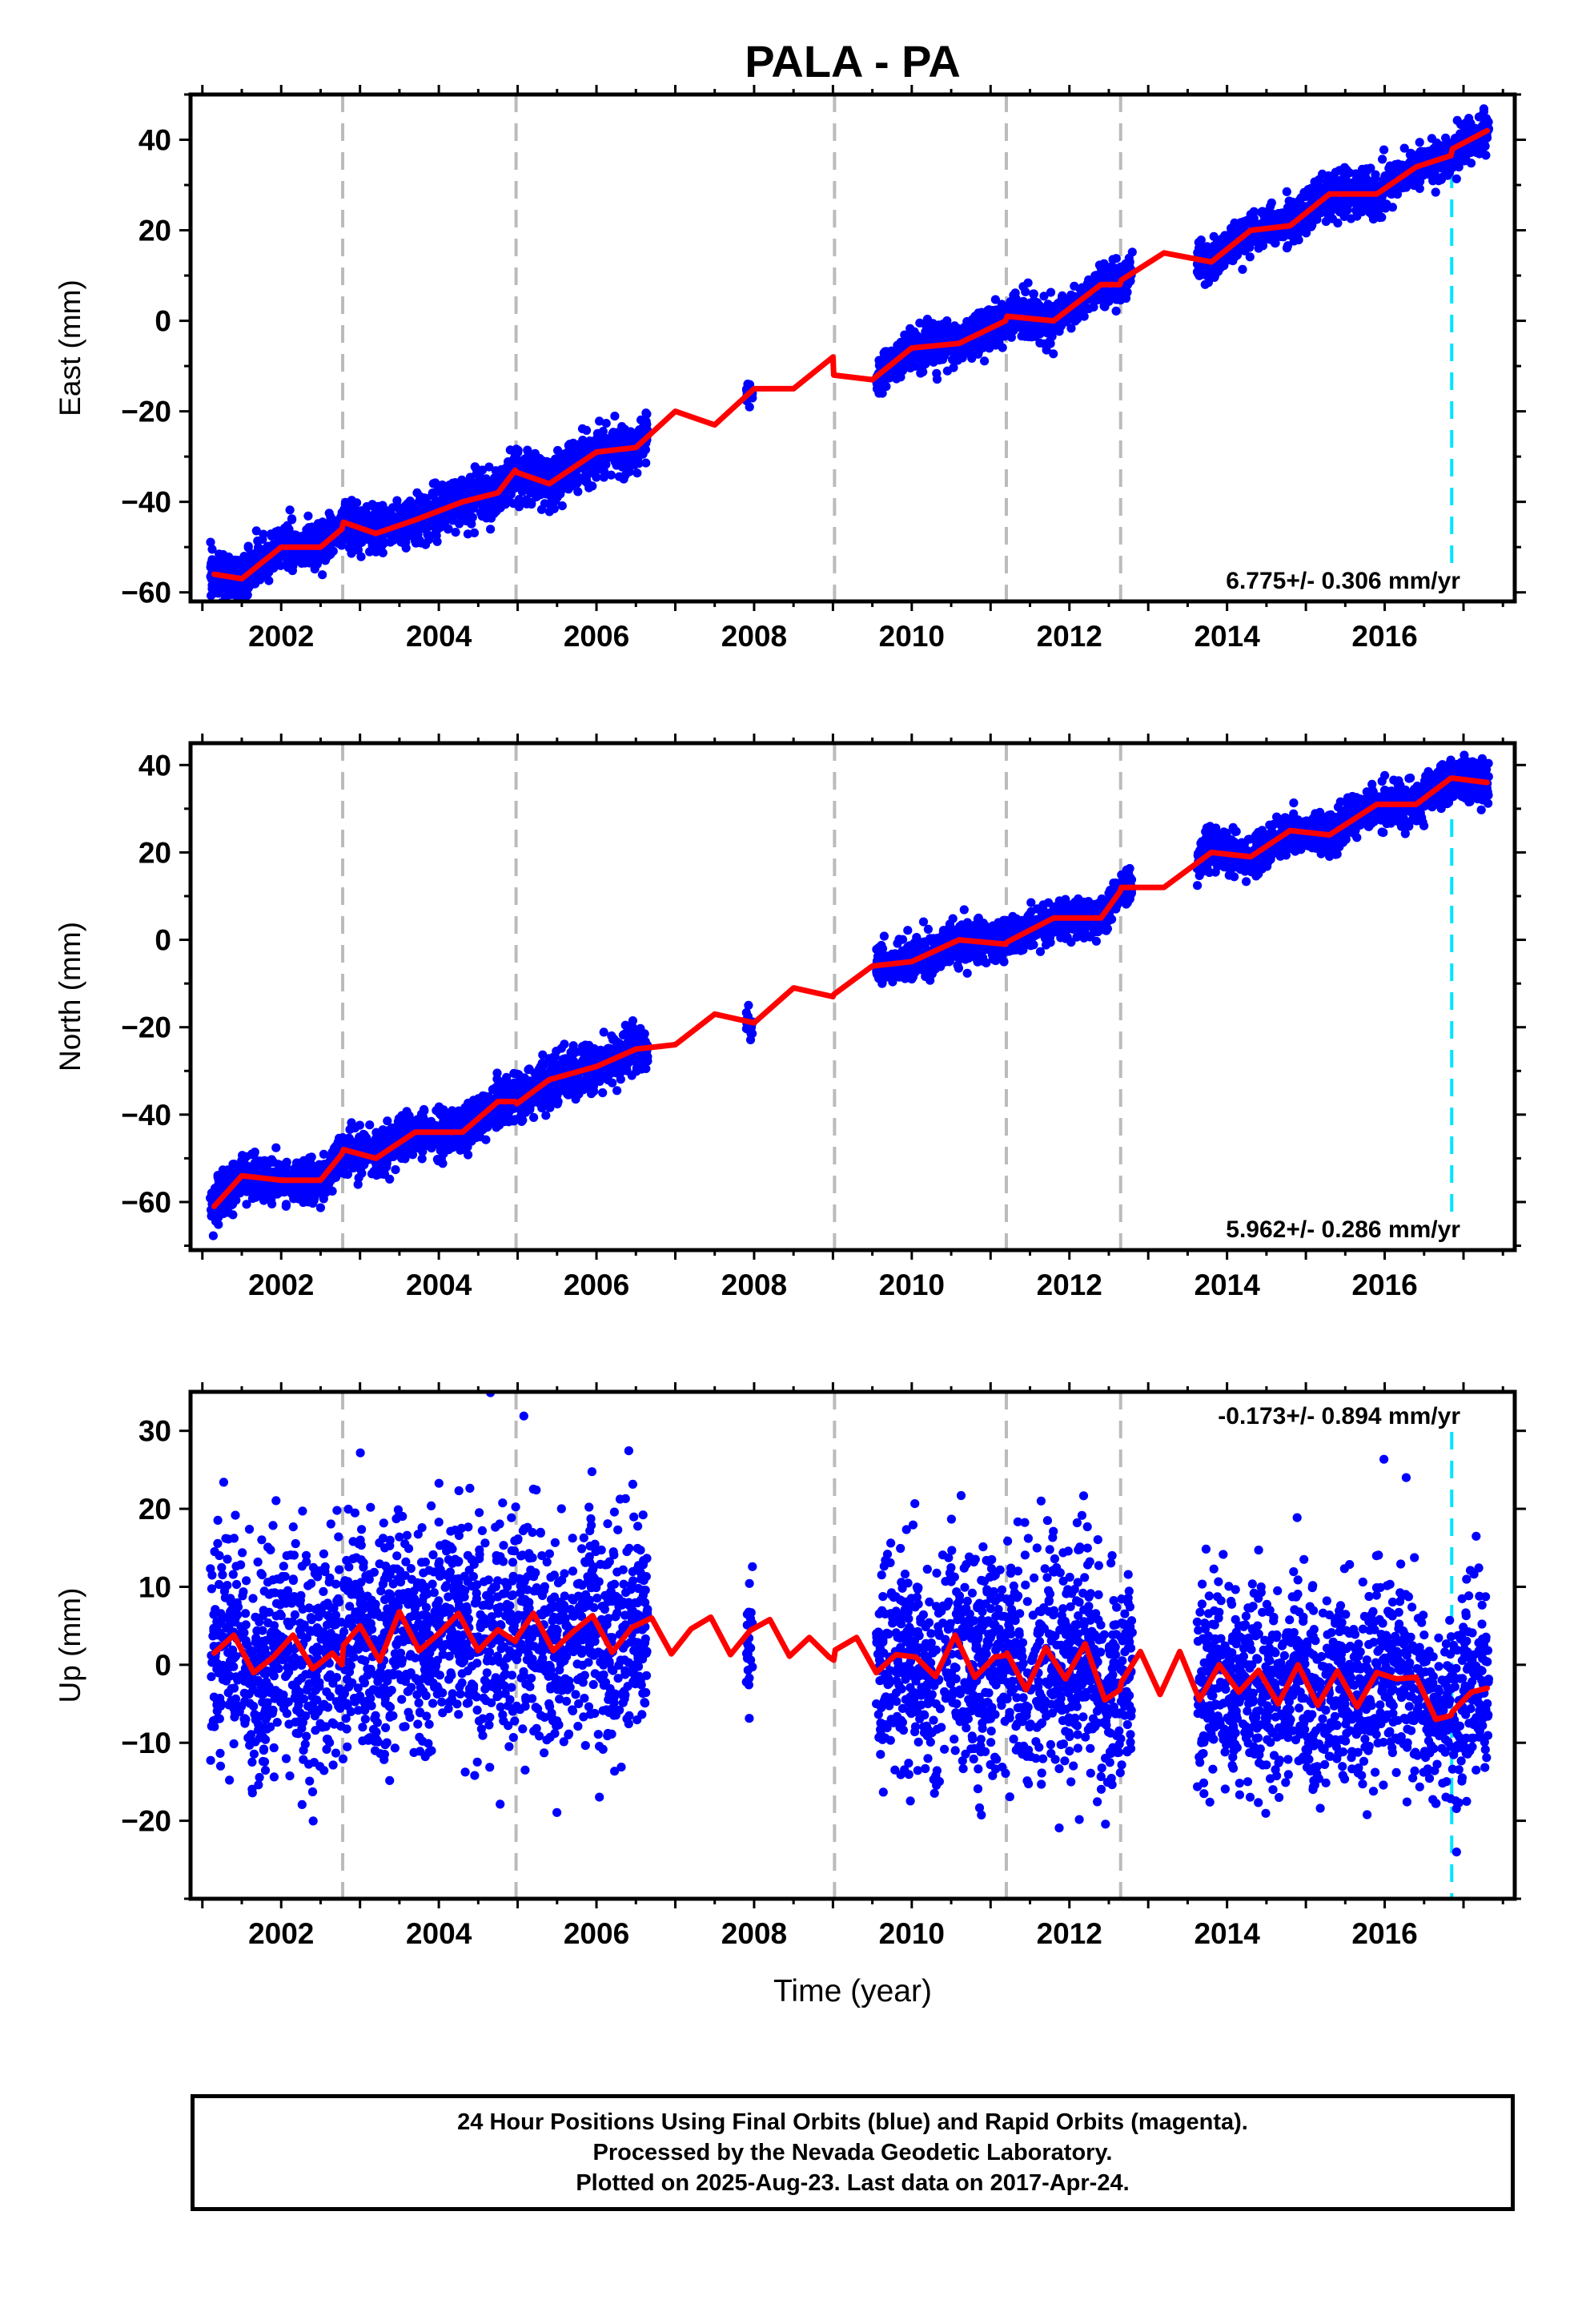 This screenshot has width=1582, height=2324. I want to click on y-axis-label: East (mm), so click(70, 347).